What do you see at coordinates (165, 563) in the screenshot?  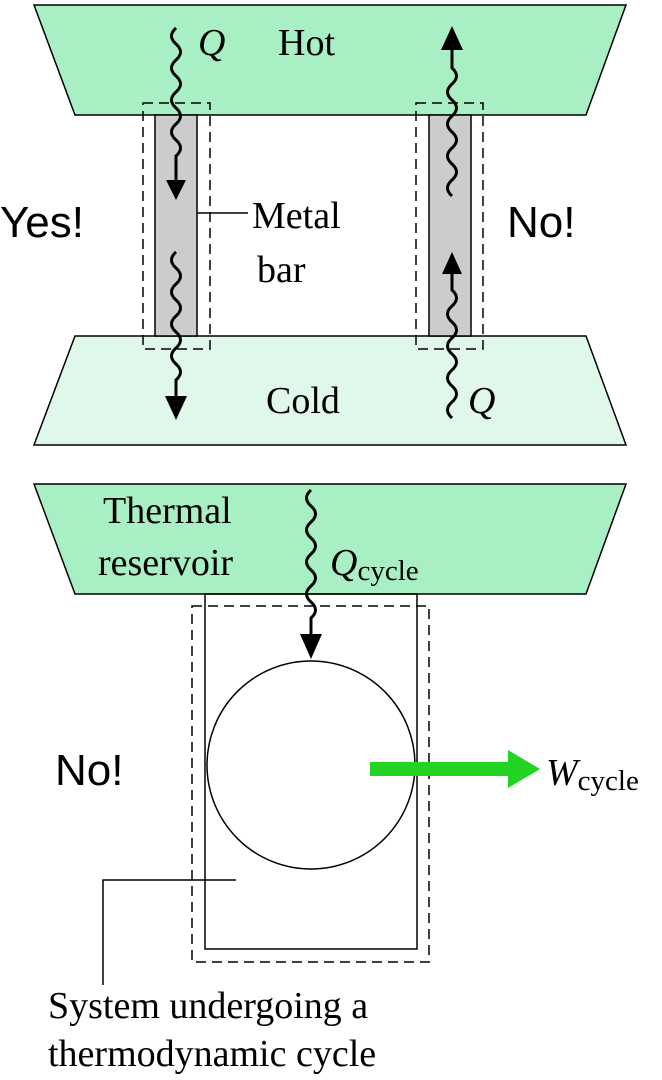 I see `reservoir-label-line2: reservoir` at bounding box center [165, 563].